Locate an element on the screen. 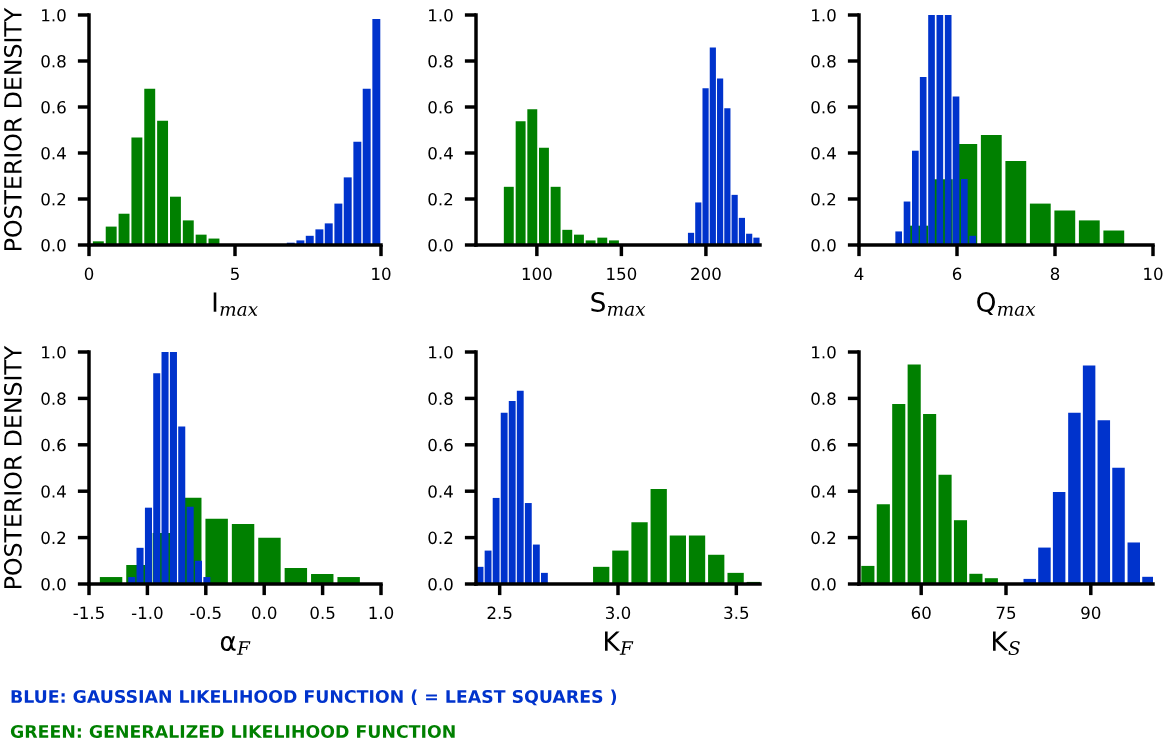  text: GREEN: GENERALIZED LIKELIHOOD FUNCTION is located at coordinates (232, 731).